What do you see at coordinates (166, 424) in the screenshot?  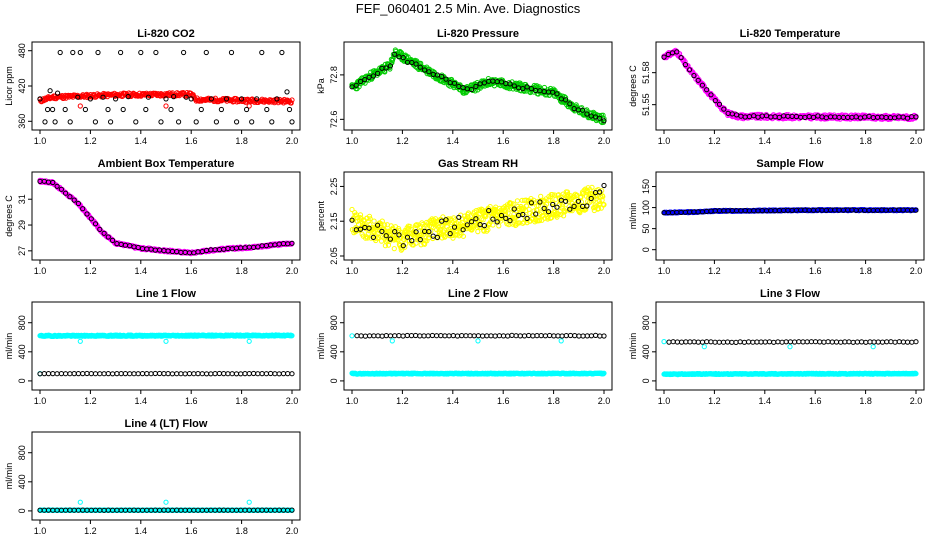 I see `chart-title: Line 4 (LT) Flow` at bounding box center [166, 424].